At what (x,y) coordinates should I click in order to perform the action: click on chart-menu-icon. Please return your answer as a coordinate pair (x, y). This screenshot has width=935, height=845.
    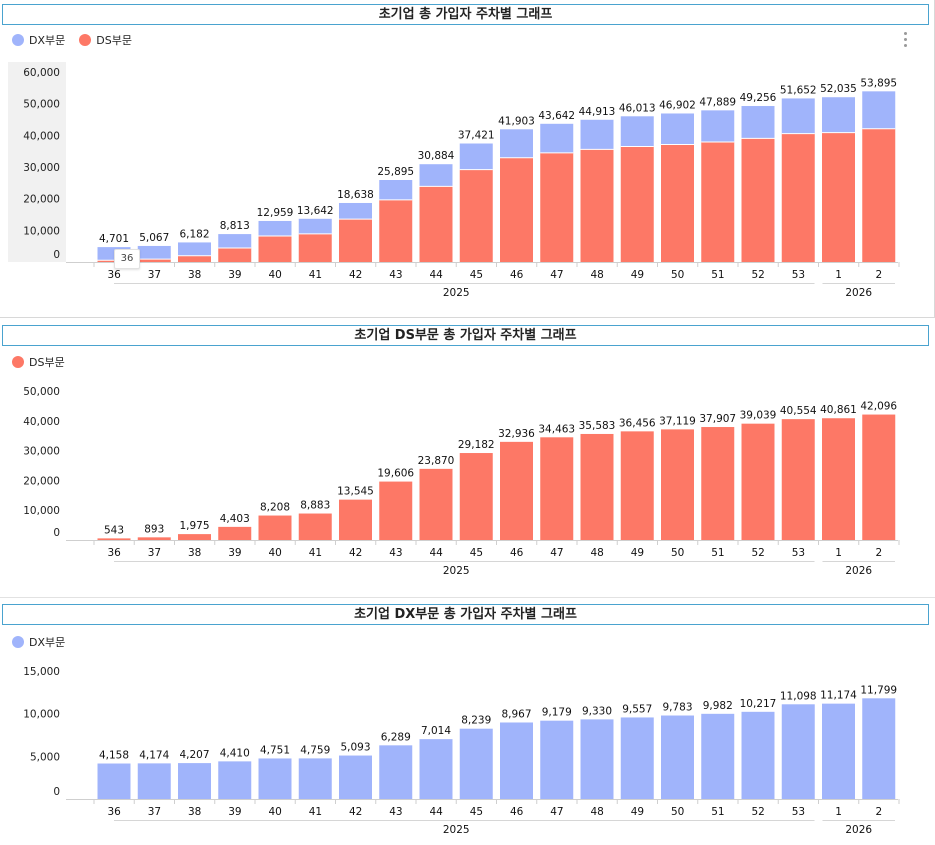
    Looking at the image, I should click on (905, 41).